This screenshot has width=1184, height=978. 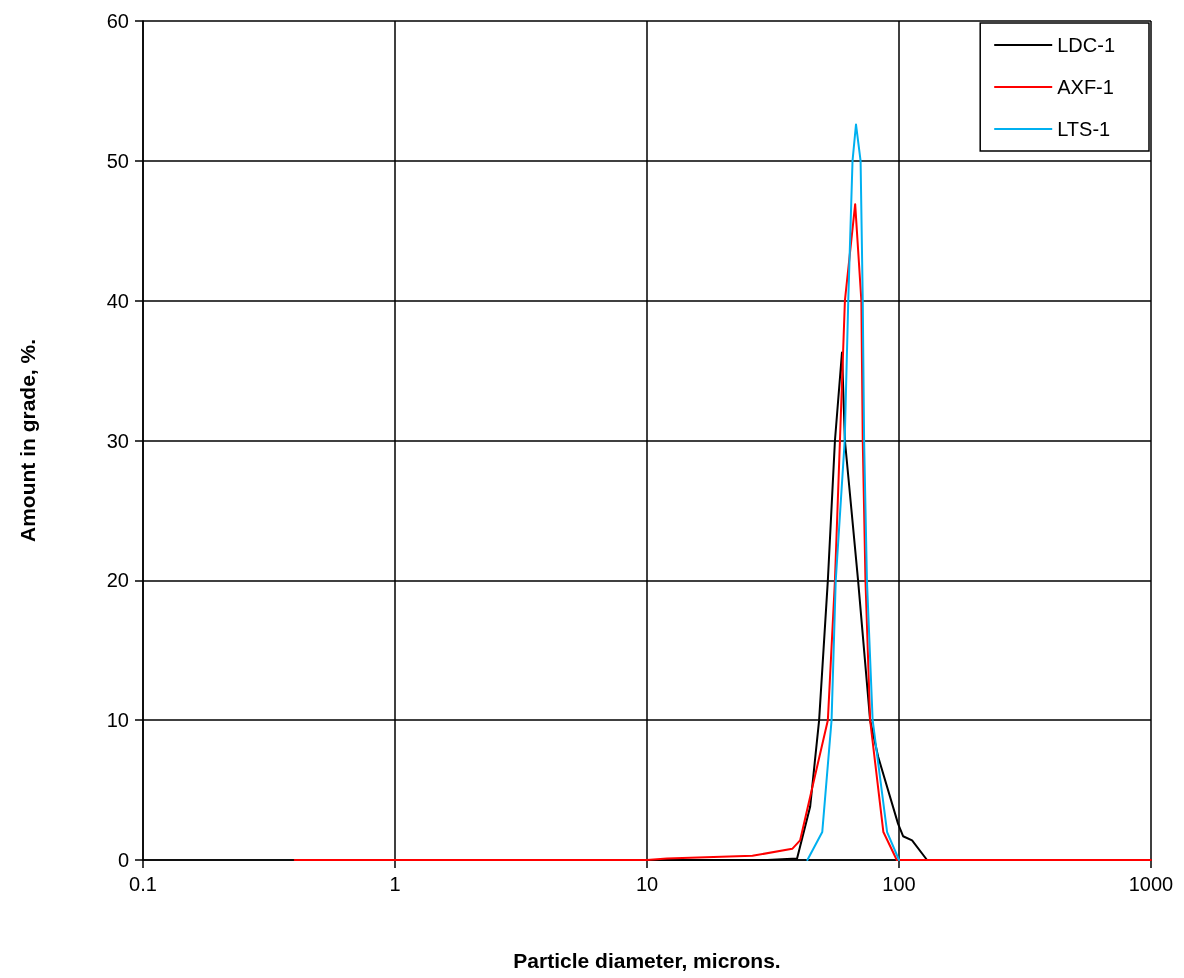 What do you see at coordinates (1151, 884) in the screenshot?
I see `x-tick-label: 1000` at bounding box center [1151, 884].